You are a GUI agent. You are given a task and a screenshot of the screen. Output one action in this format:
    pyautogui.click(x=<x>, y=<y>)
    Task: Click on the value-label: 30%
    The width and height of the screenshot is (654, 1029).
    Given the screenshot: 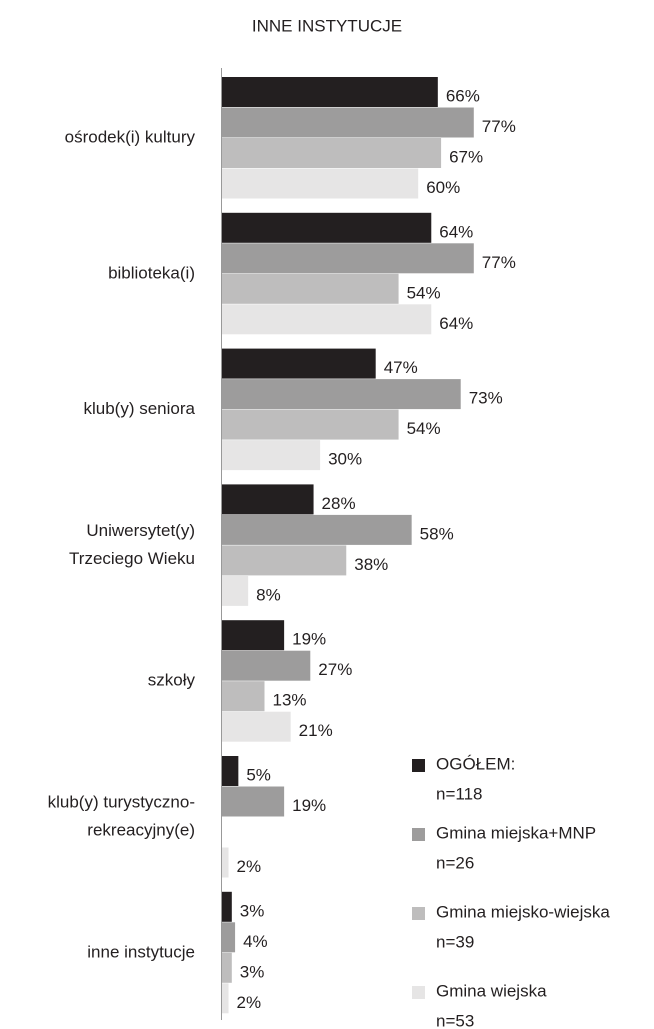 What is the action you would take?
    pyautogui.click(x=345, y=459)
    